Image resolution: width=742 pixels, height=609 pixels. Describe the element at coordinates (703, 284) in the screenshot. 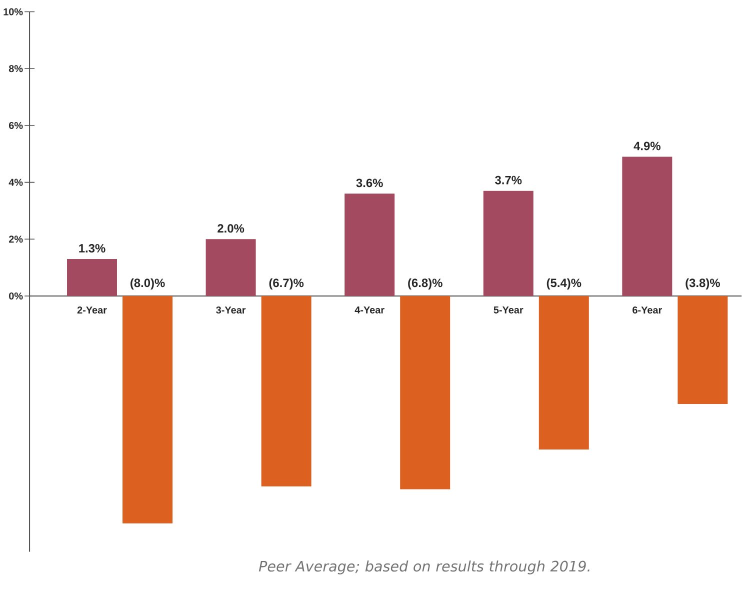

I see `data-label: (3.8)%` at that location.